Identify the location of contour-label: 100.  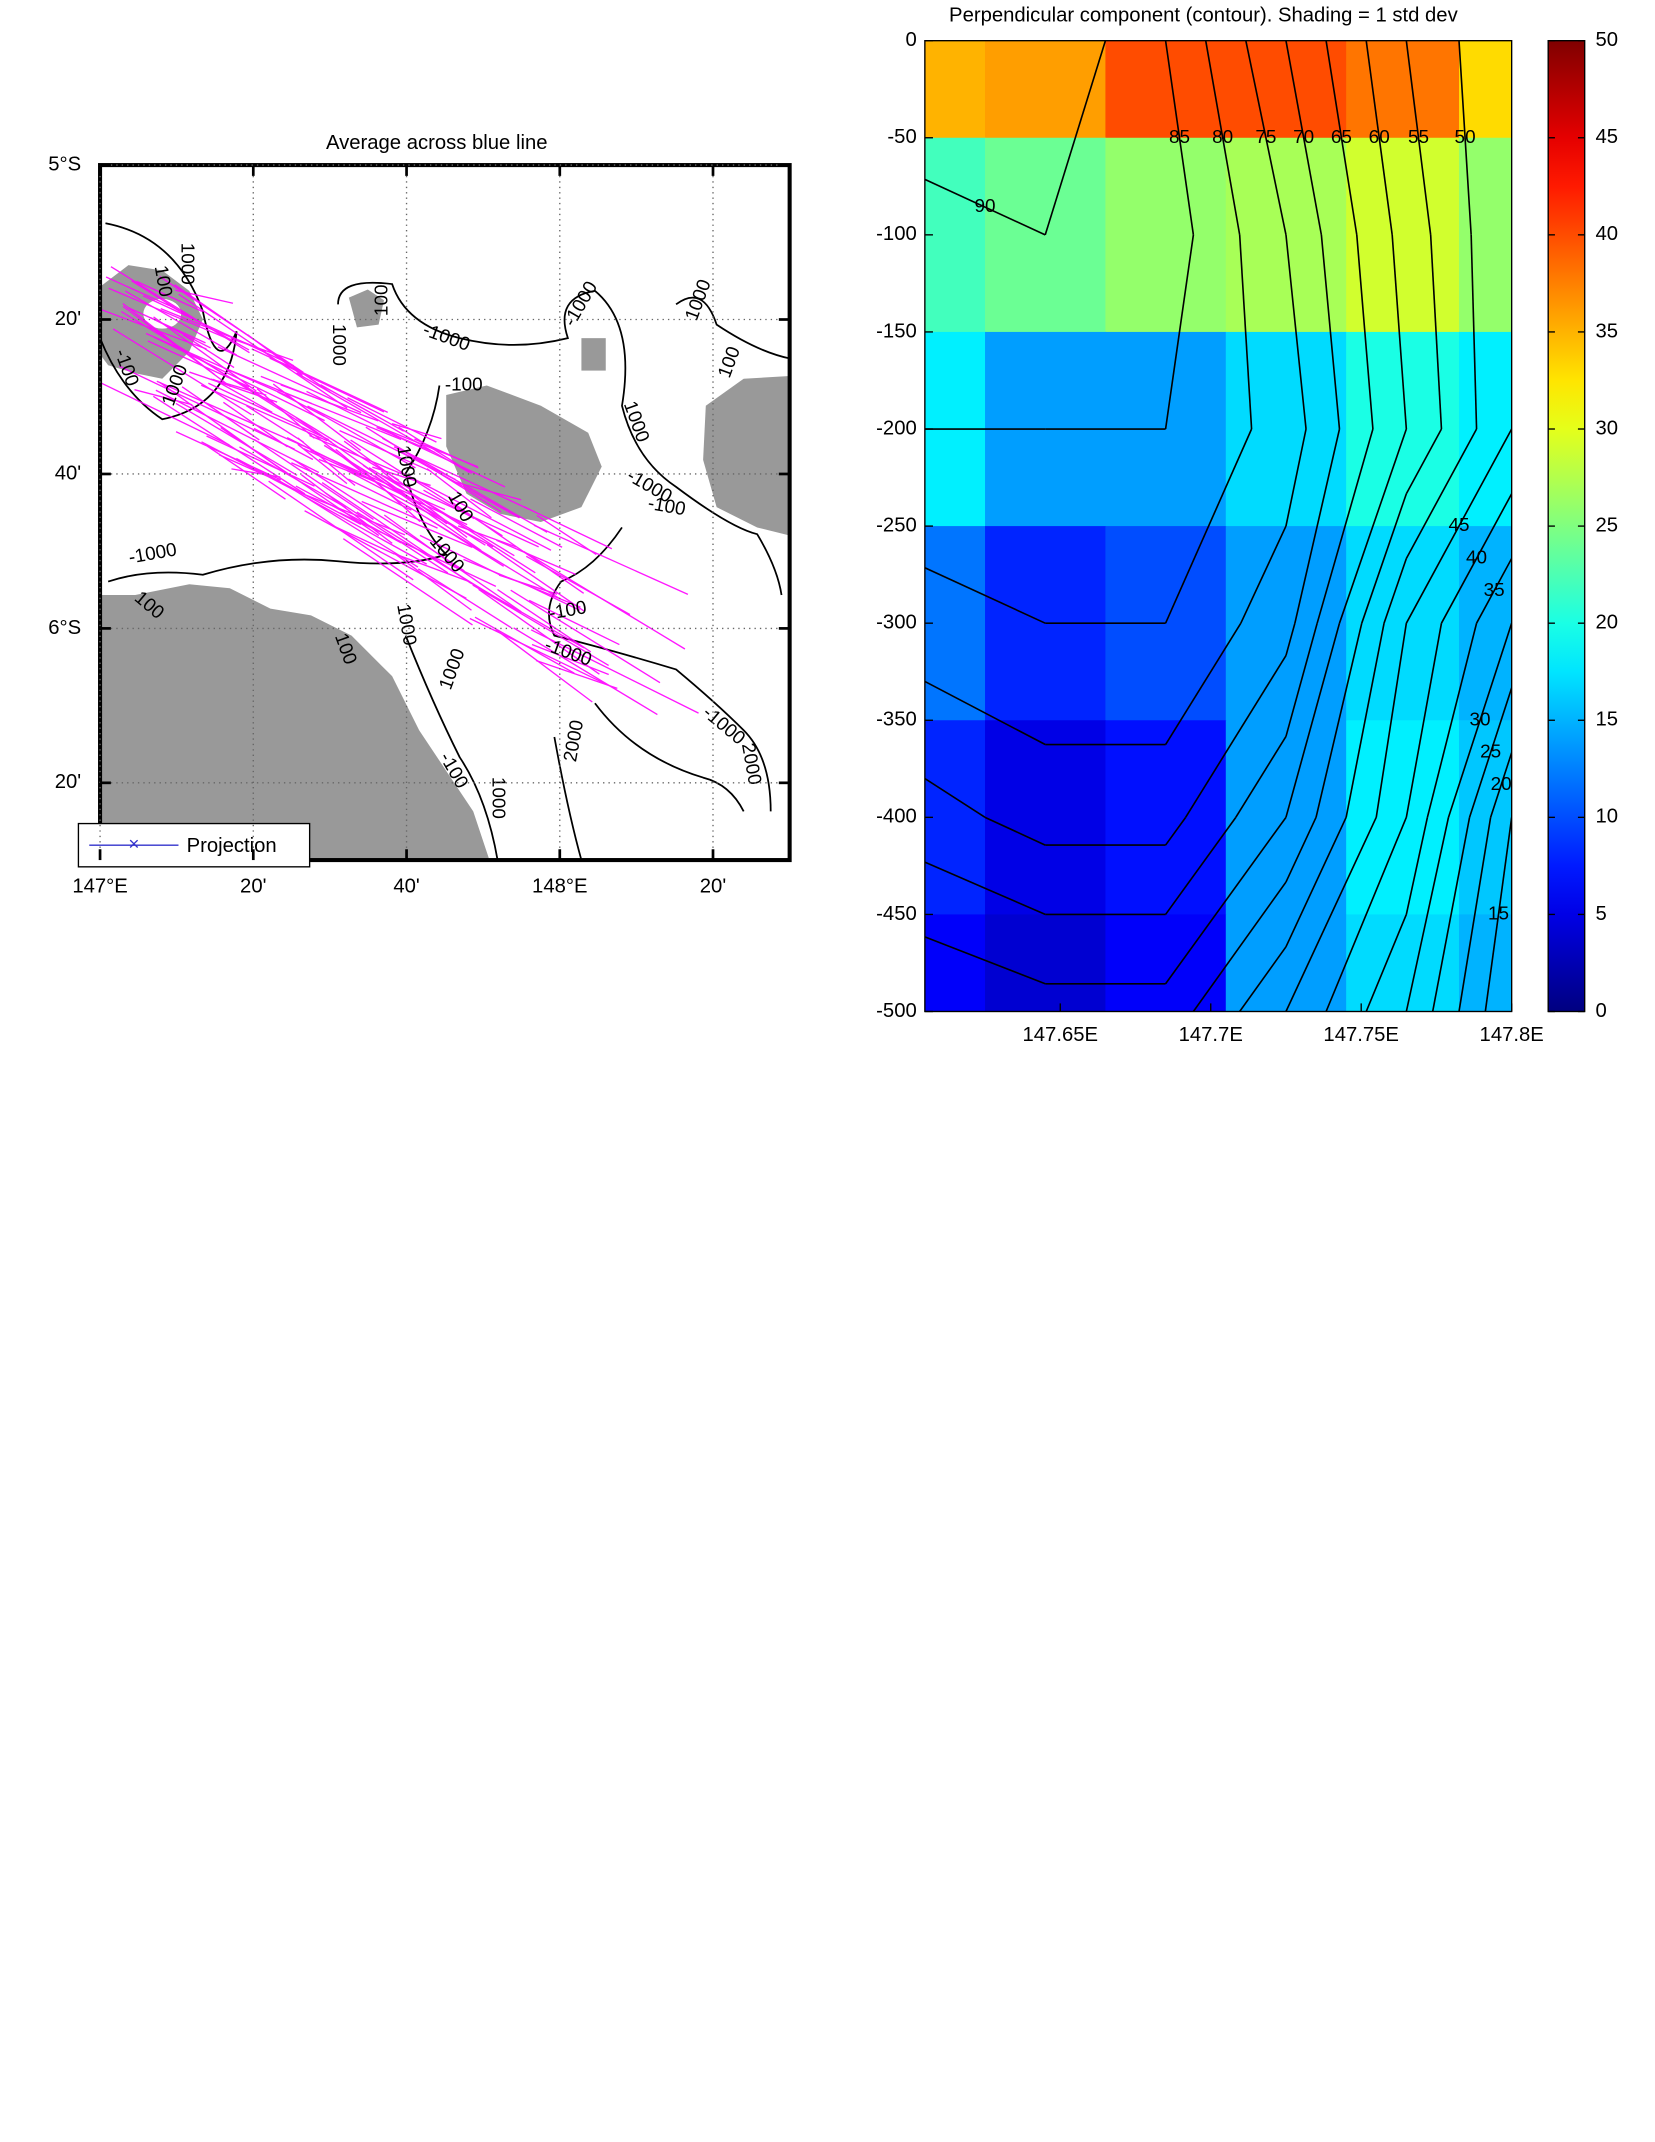
(163, 281).